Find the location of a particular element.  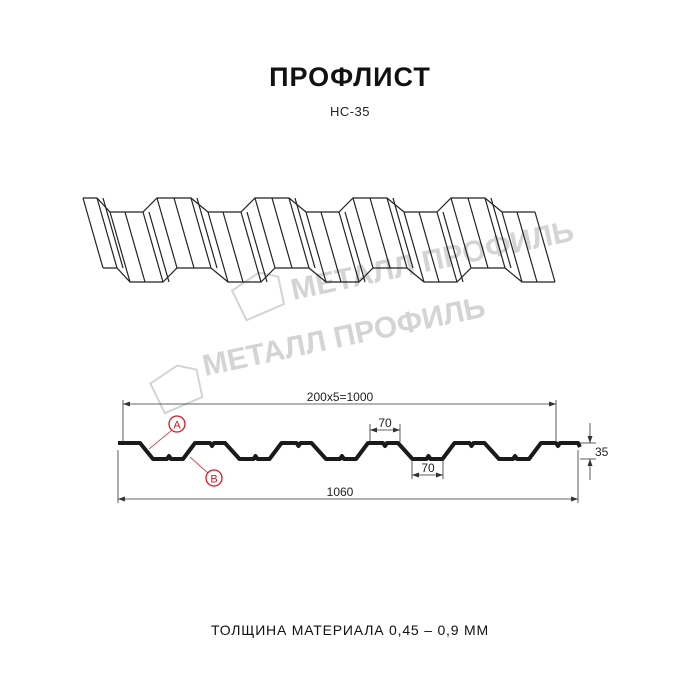

profile-section is located at coordinates (350, 451).